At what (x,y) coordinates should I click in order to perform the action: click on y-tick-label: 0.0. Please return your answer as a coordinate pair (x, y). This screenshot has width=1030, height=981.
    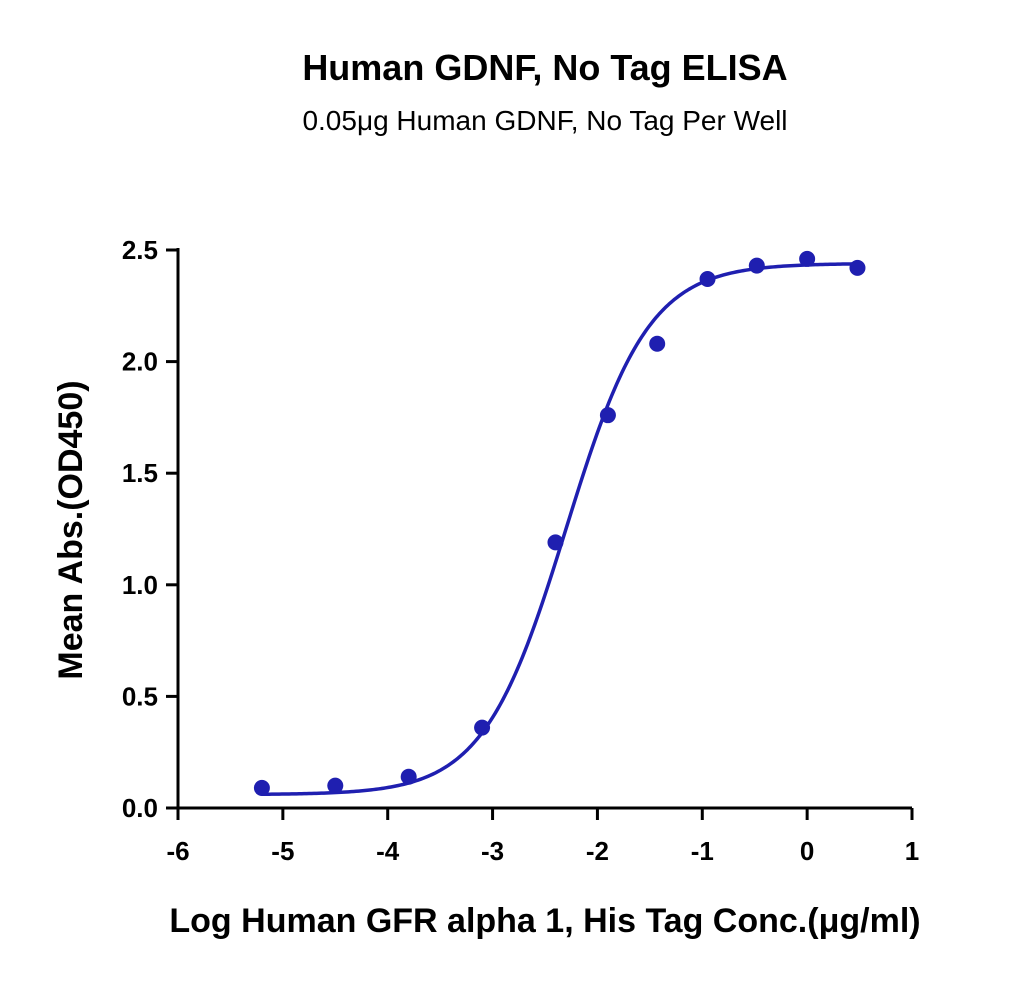
    Looking at the image, I should click on (140, 808).